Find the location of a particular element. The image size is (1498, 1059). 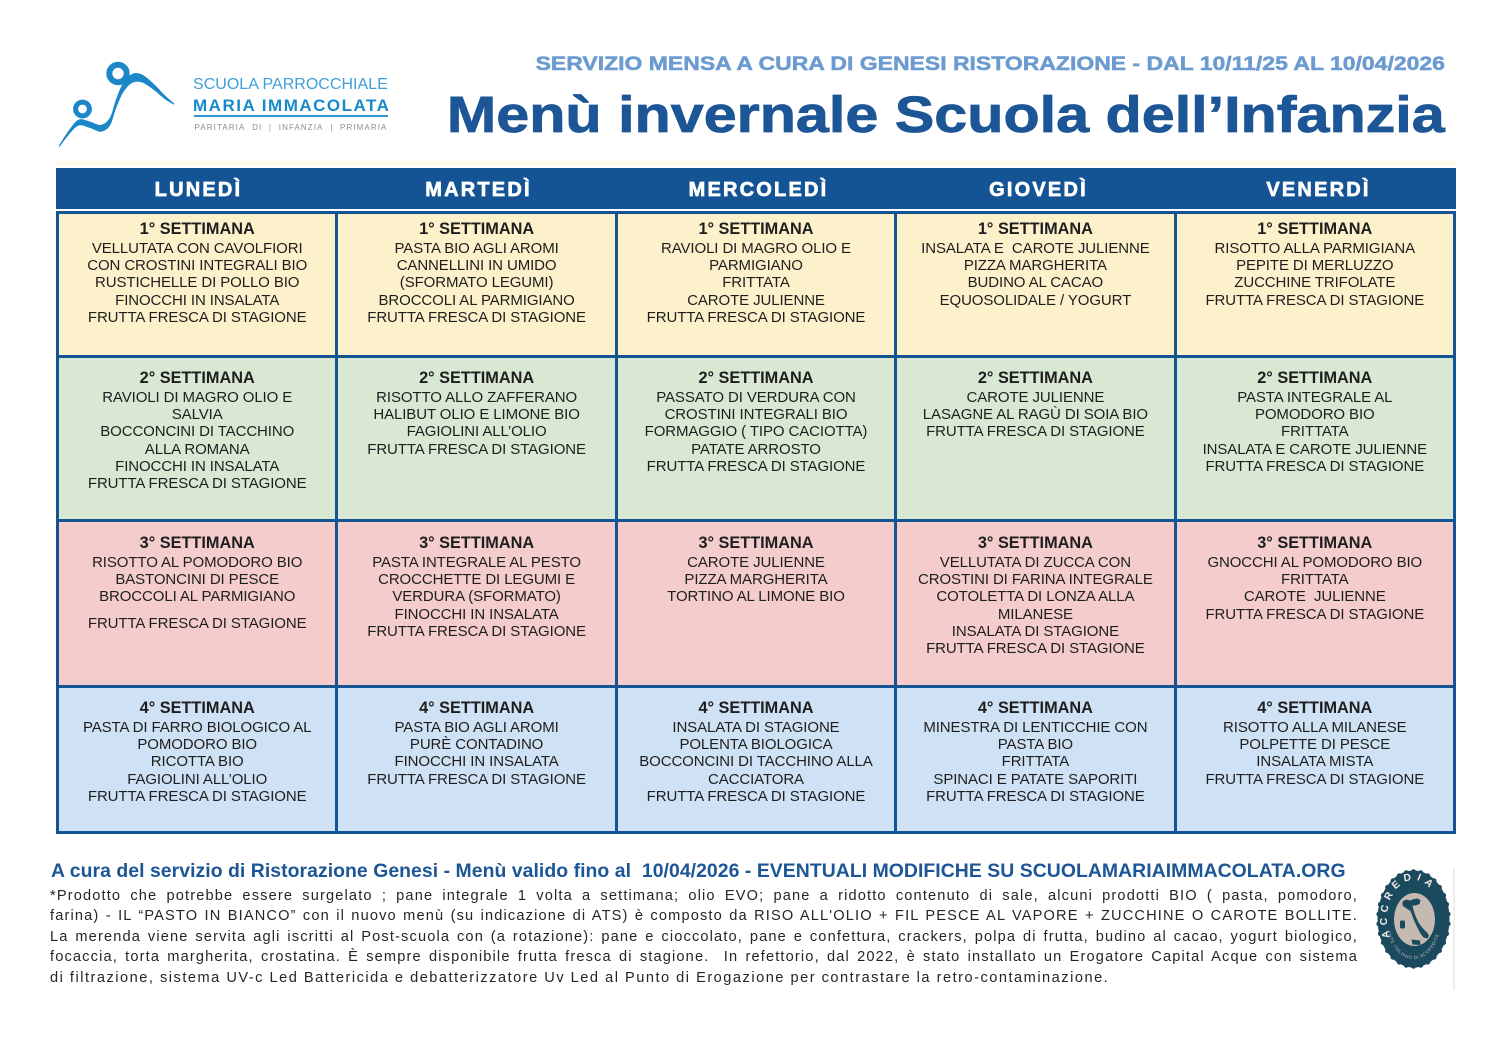

svg-text: ACCREDIA is located at coordinates (1409, 905).